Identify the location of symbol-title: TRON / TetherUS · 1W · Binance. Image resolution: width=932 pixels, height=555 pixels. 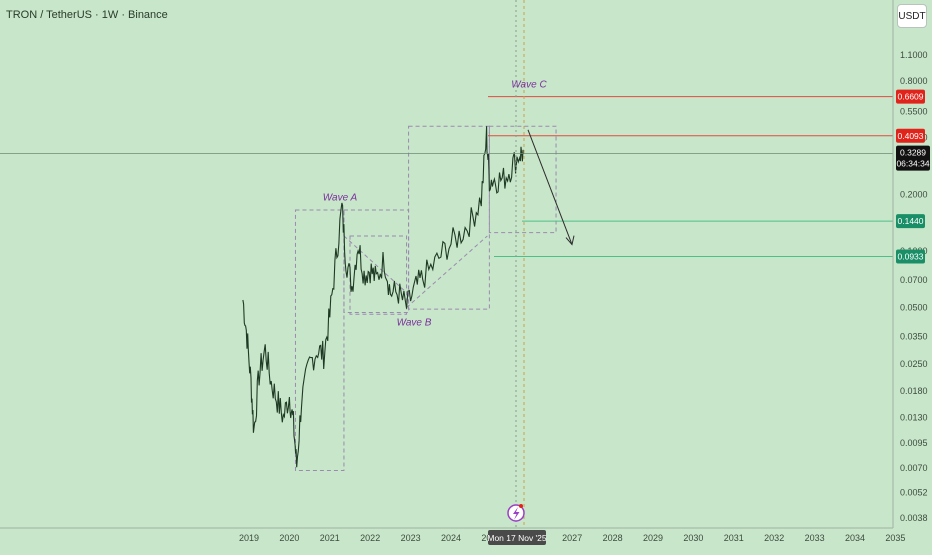
(87, 15).